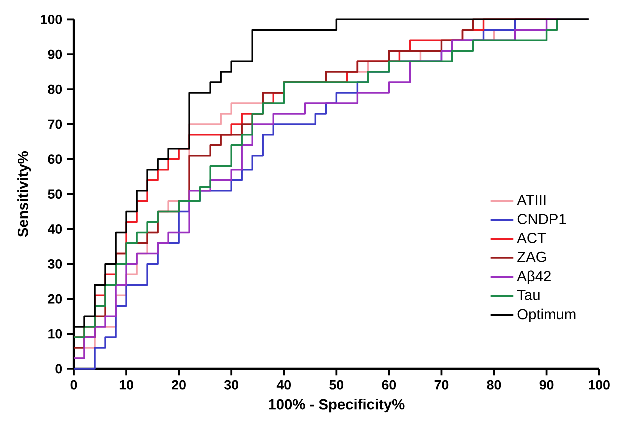 Image resolution: width=619 pixels, height=425 pixels. What do you see at coordinates (542, 219) in the screenshot?
I see `legend-label: CNDP1` at bounding box center [542, 219].